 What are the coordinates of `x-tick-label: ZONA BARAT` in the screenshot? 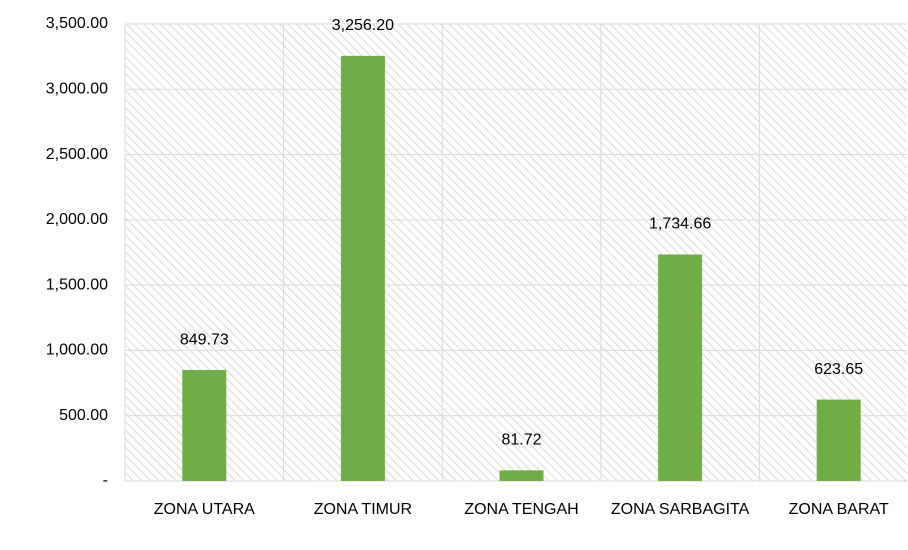 It's located at (839, 509).